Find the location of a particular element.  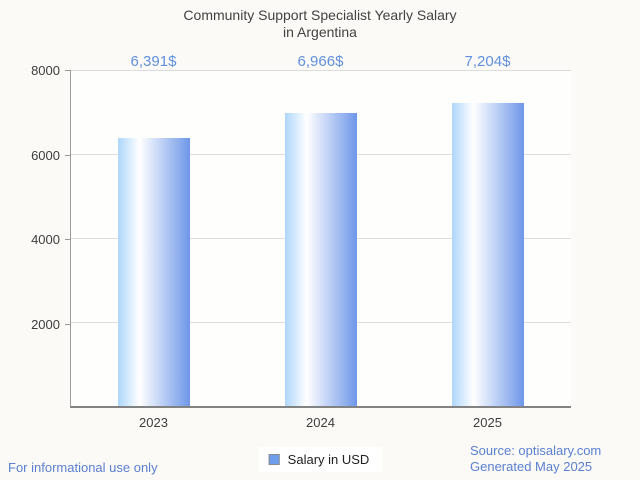

x-axis-label-2024: 2024 is located at coordinates (320, 422).